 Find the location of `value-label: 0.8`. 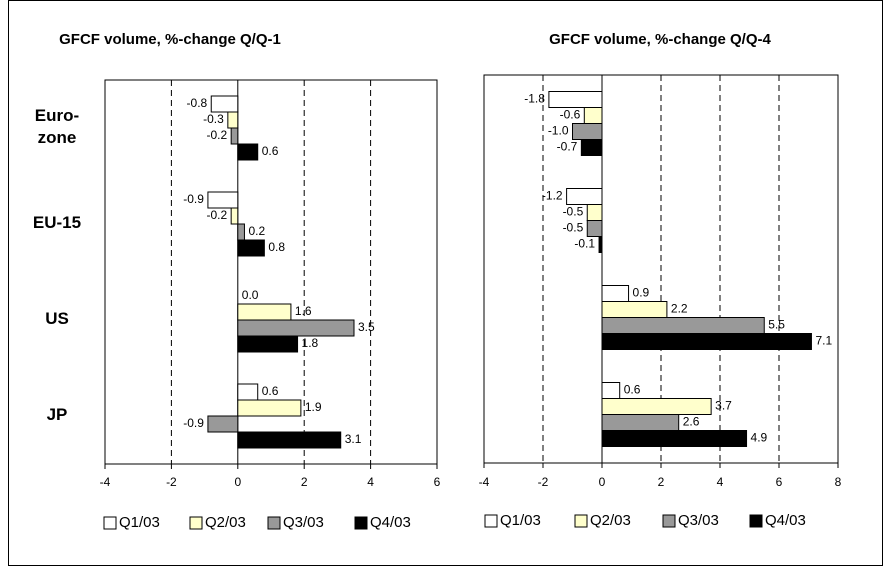

value-label: 0.8 is located at coordinates (276, 247).